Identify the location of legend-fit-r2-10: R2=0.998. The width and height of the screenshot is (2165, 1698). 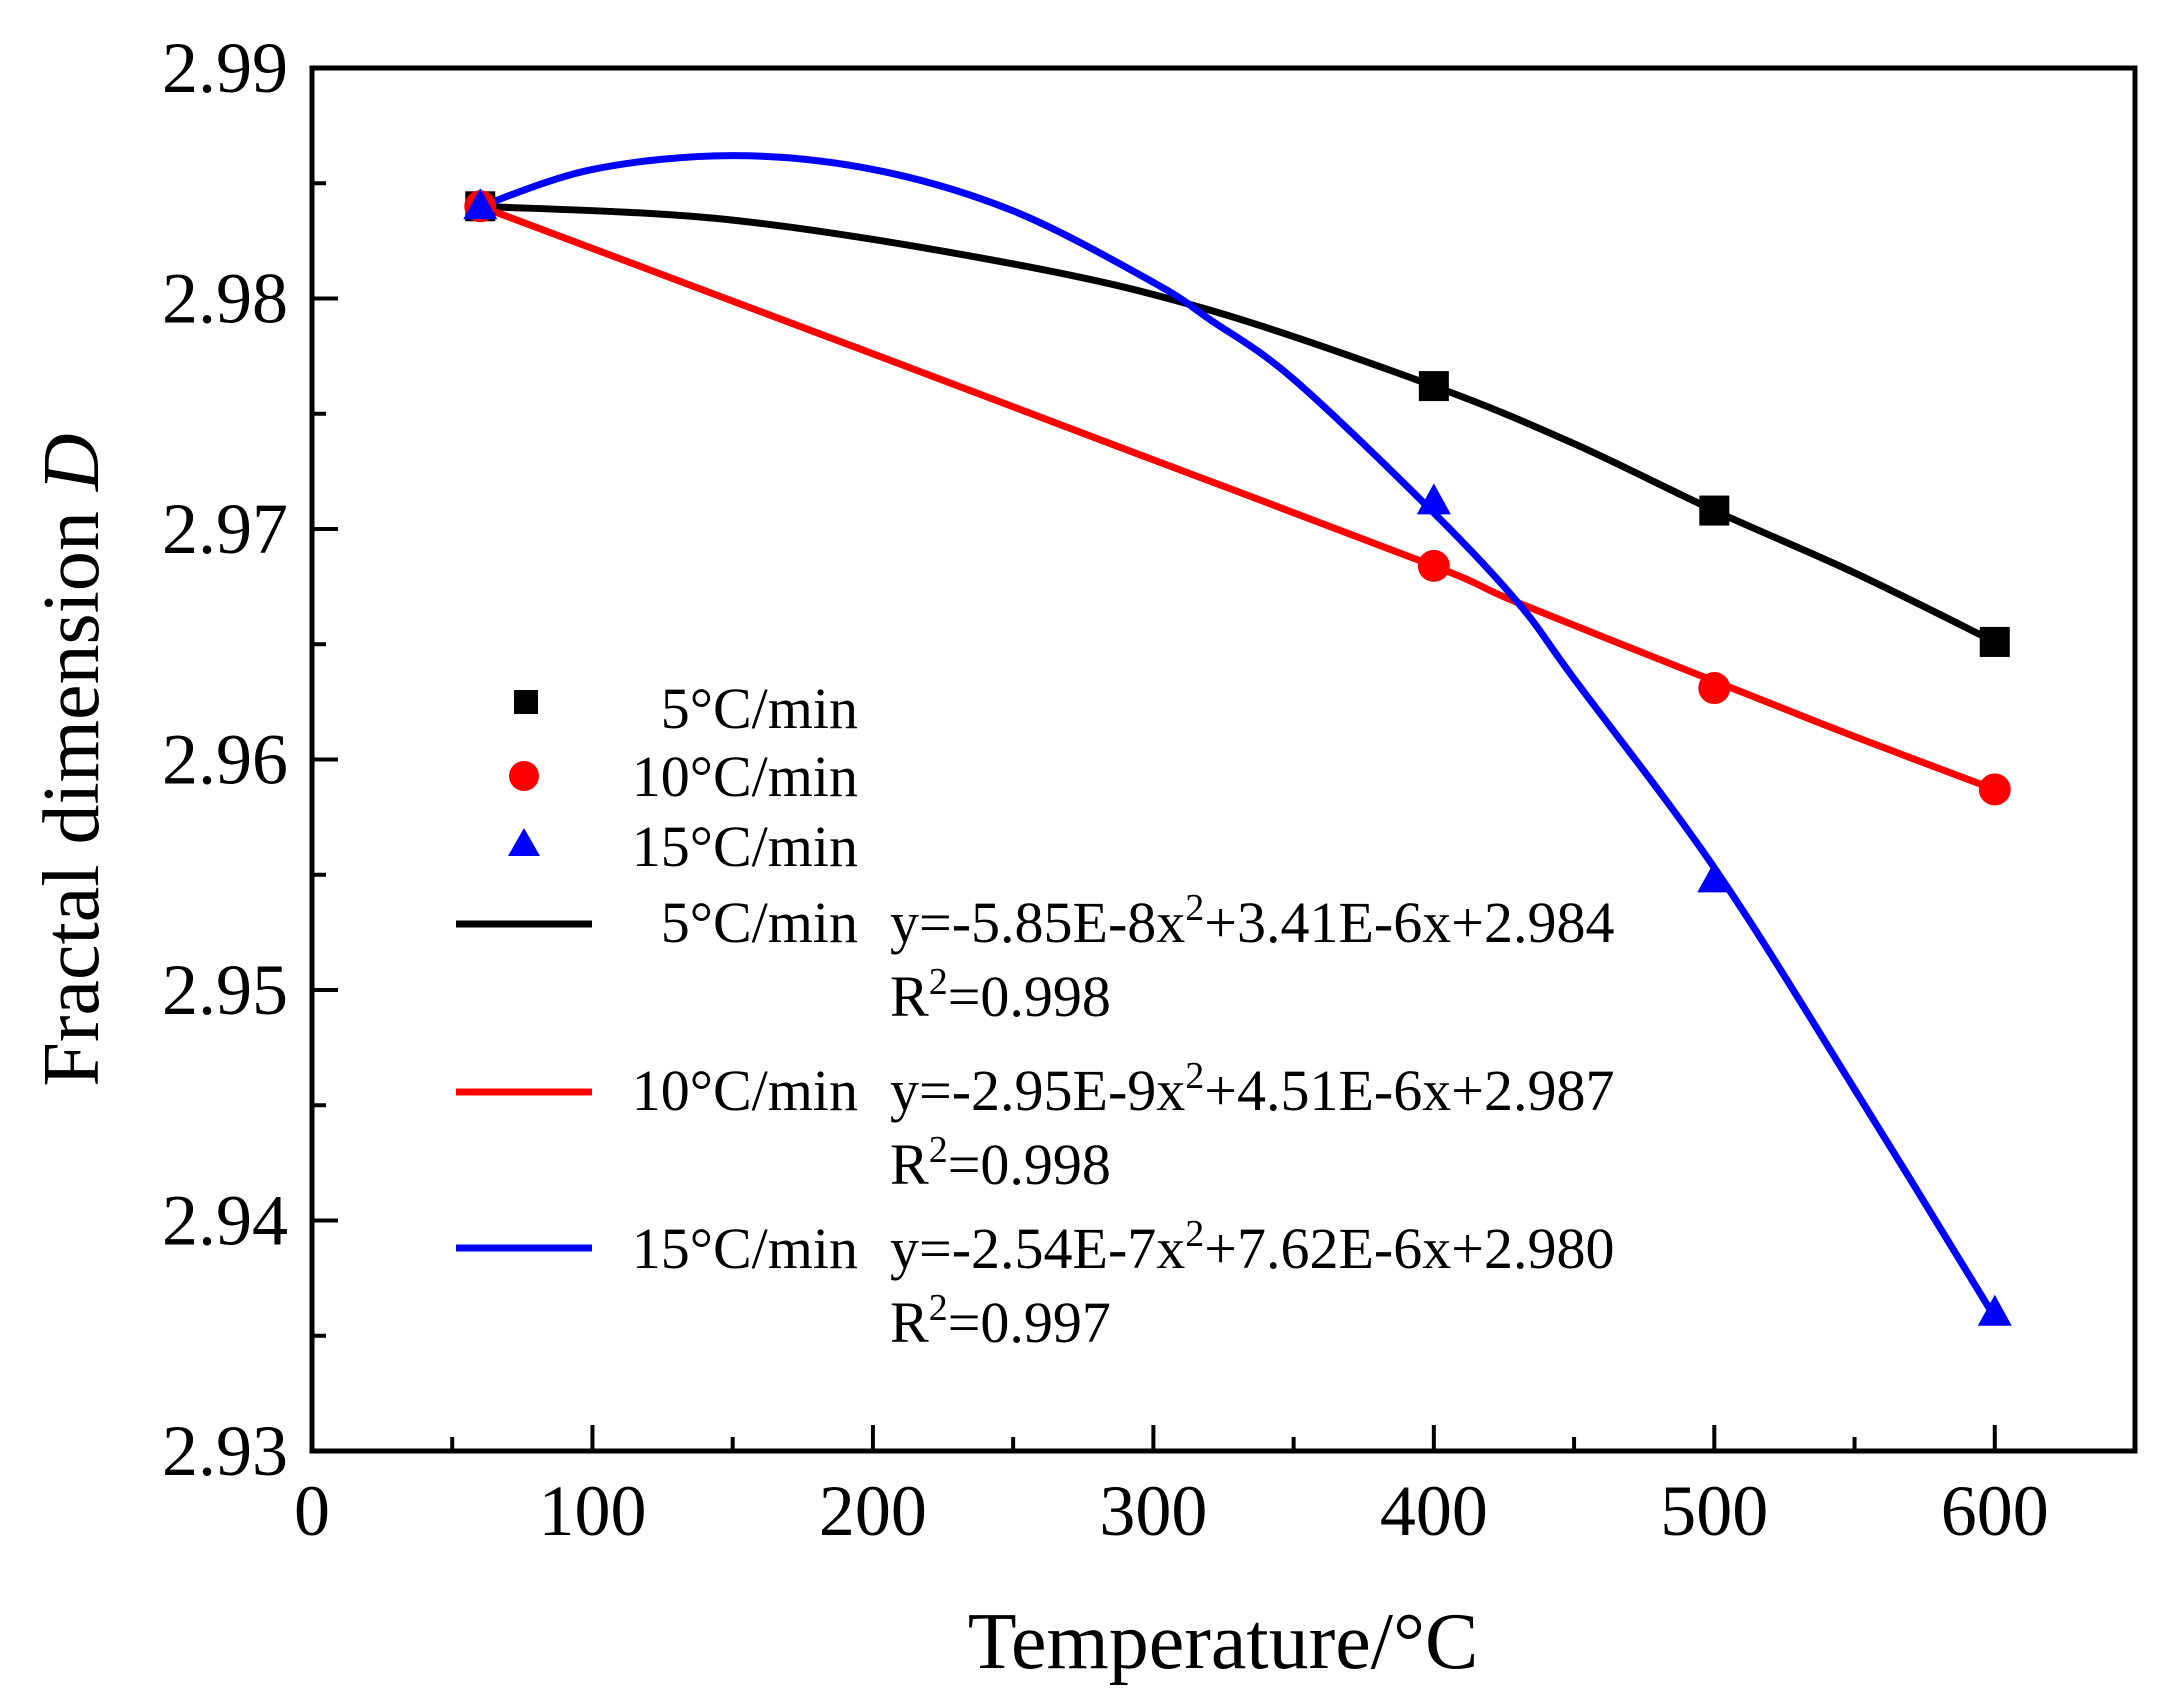
(1000, 1163).